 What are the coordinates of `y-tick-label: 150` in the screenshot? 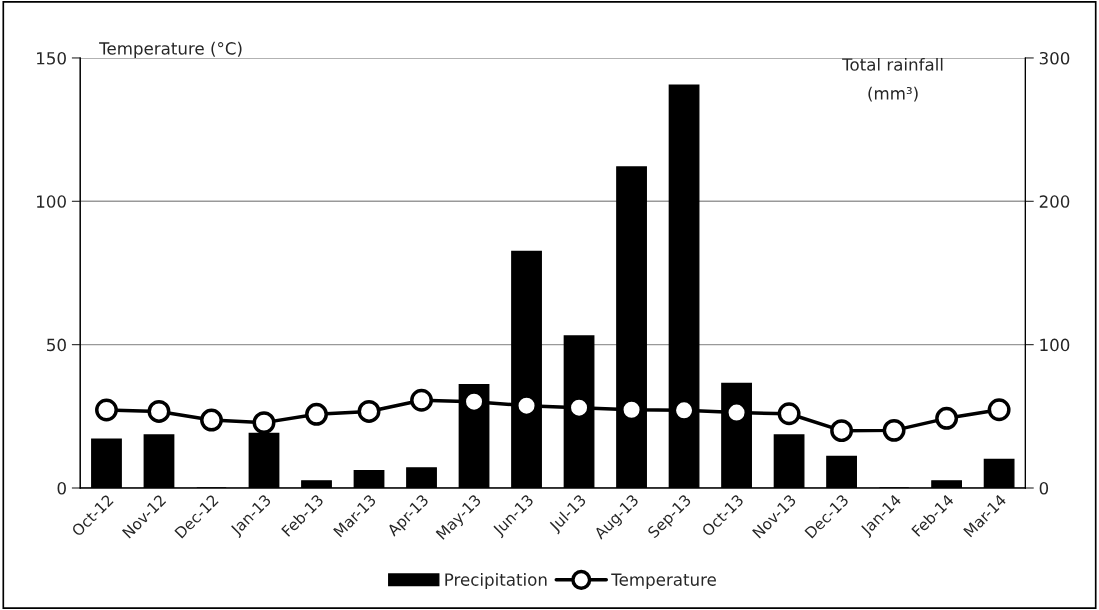 It's located at (51, 58).